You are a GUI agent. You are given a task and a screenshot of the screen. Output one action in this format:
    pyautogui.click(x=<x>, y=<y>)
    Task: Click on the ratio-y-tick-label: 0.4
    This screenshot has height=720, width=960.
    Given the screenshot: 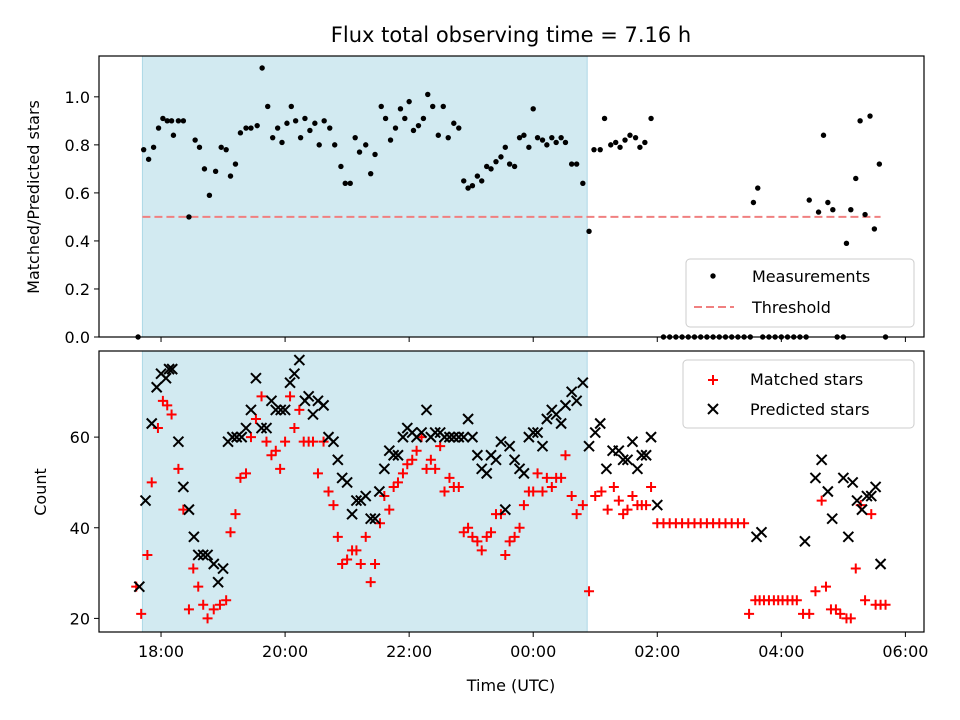 What is the action you would take?
    pyautogui.click(x=77, y=241)
    